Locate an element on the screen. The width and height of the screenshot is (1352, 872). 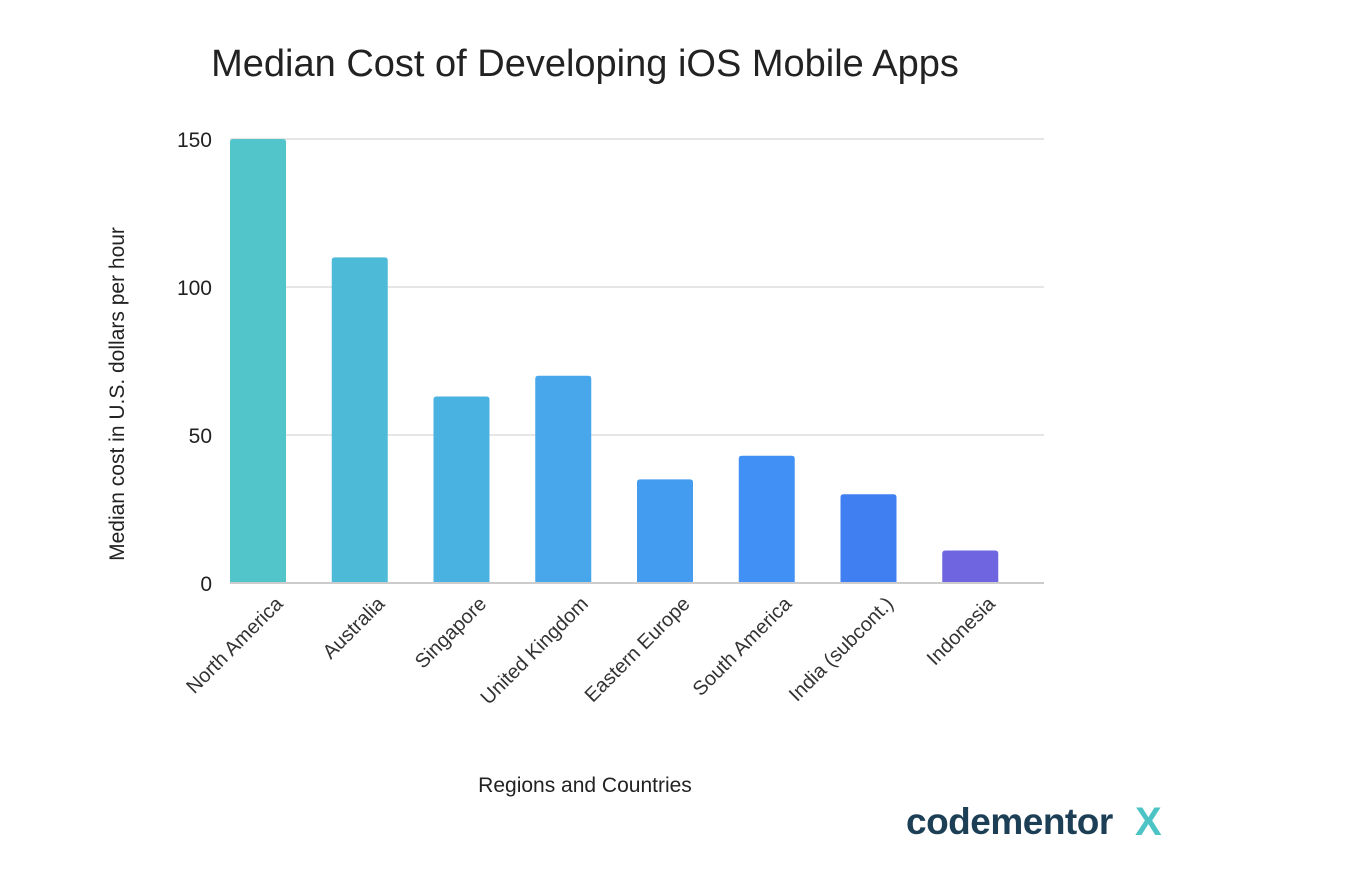
codementor-x-logo: codementor X is located at coordinates (1034, 822).